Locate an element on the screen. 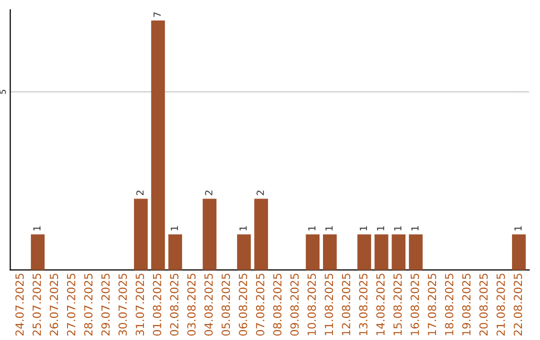 This screenshot has width=540, height=340. x-tick-label: 17.08.2025 is located at coordinates (432, 305).